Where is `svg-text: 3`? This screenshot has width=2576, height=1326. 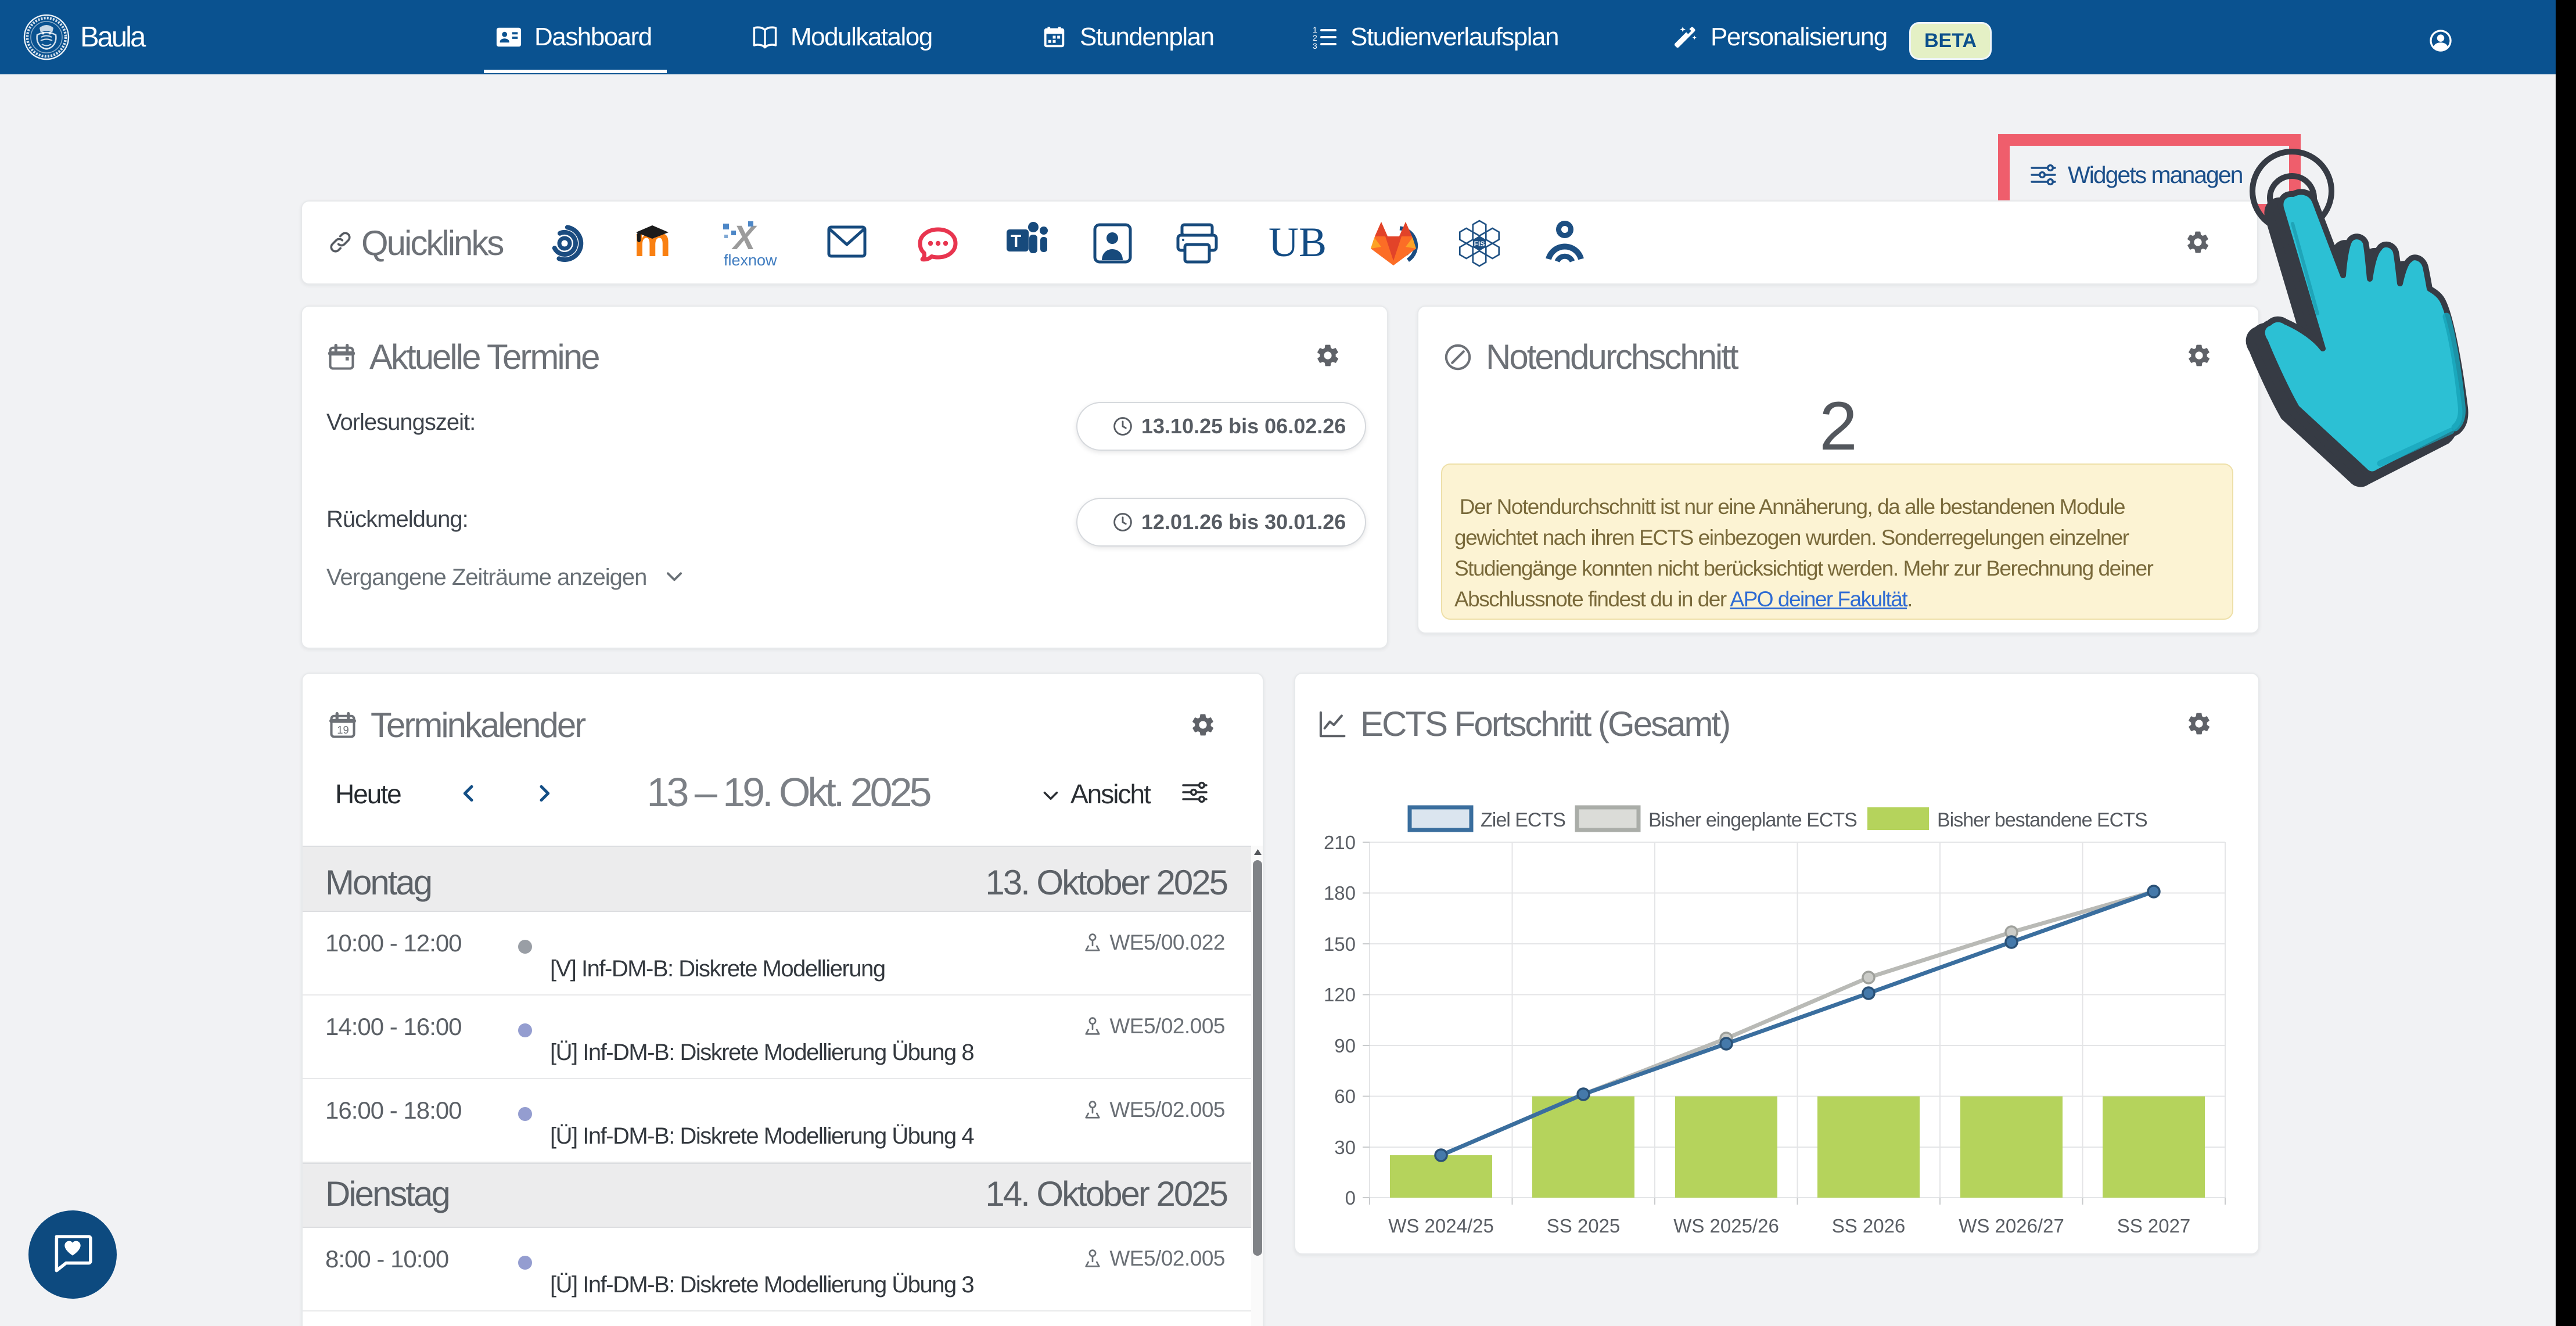 svg-text: 3 is located at coordinates (1315, 46).